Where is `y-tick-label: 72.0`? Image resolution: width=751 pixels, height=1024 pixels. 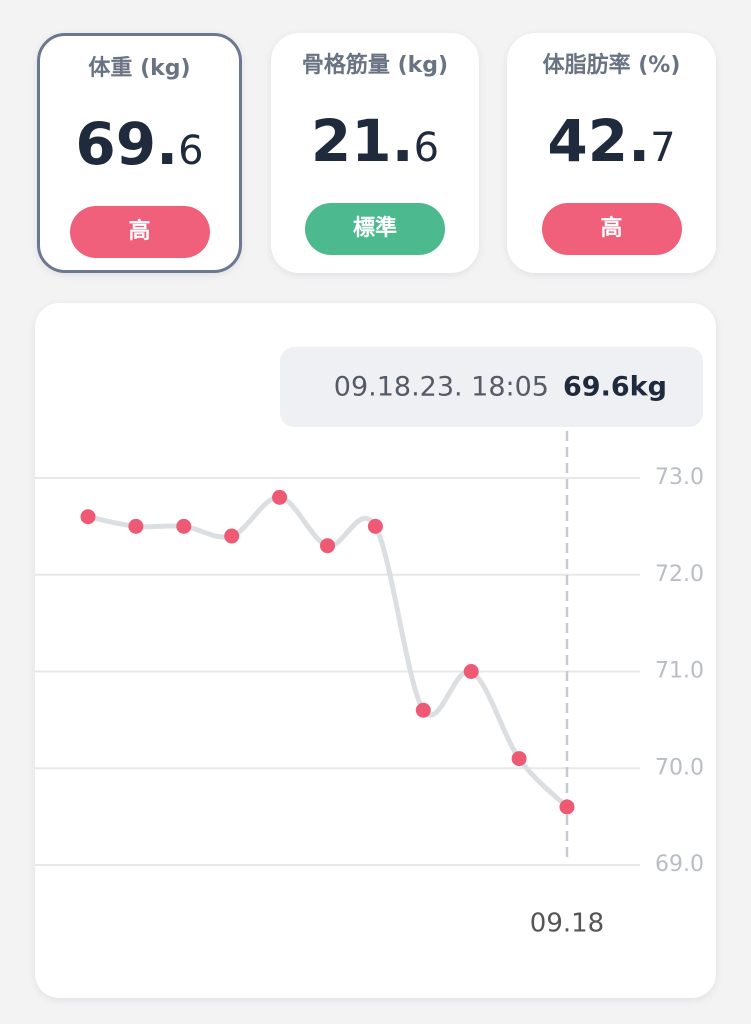 y-tick-label: 72.0 is located at coordinates (679, 574).